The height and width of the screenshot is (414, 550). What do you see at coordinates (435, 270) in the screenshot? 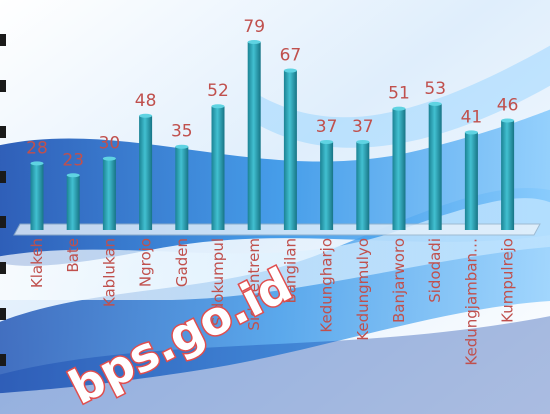
I see `category-label-11: Sidodadi` at bounding box center [435, 270].